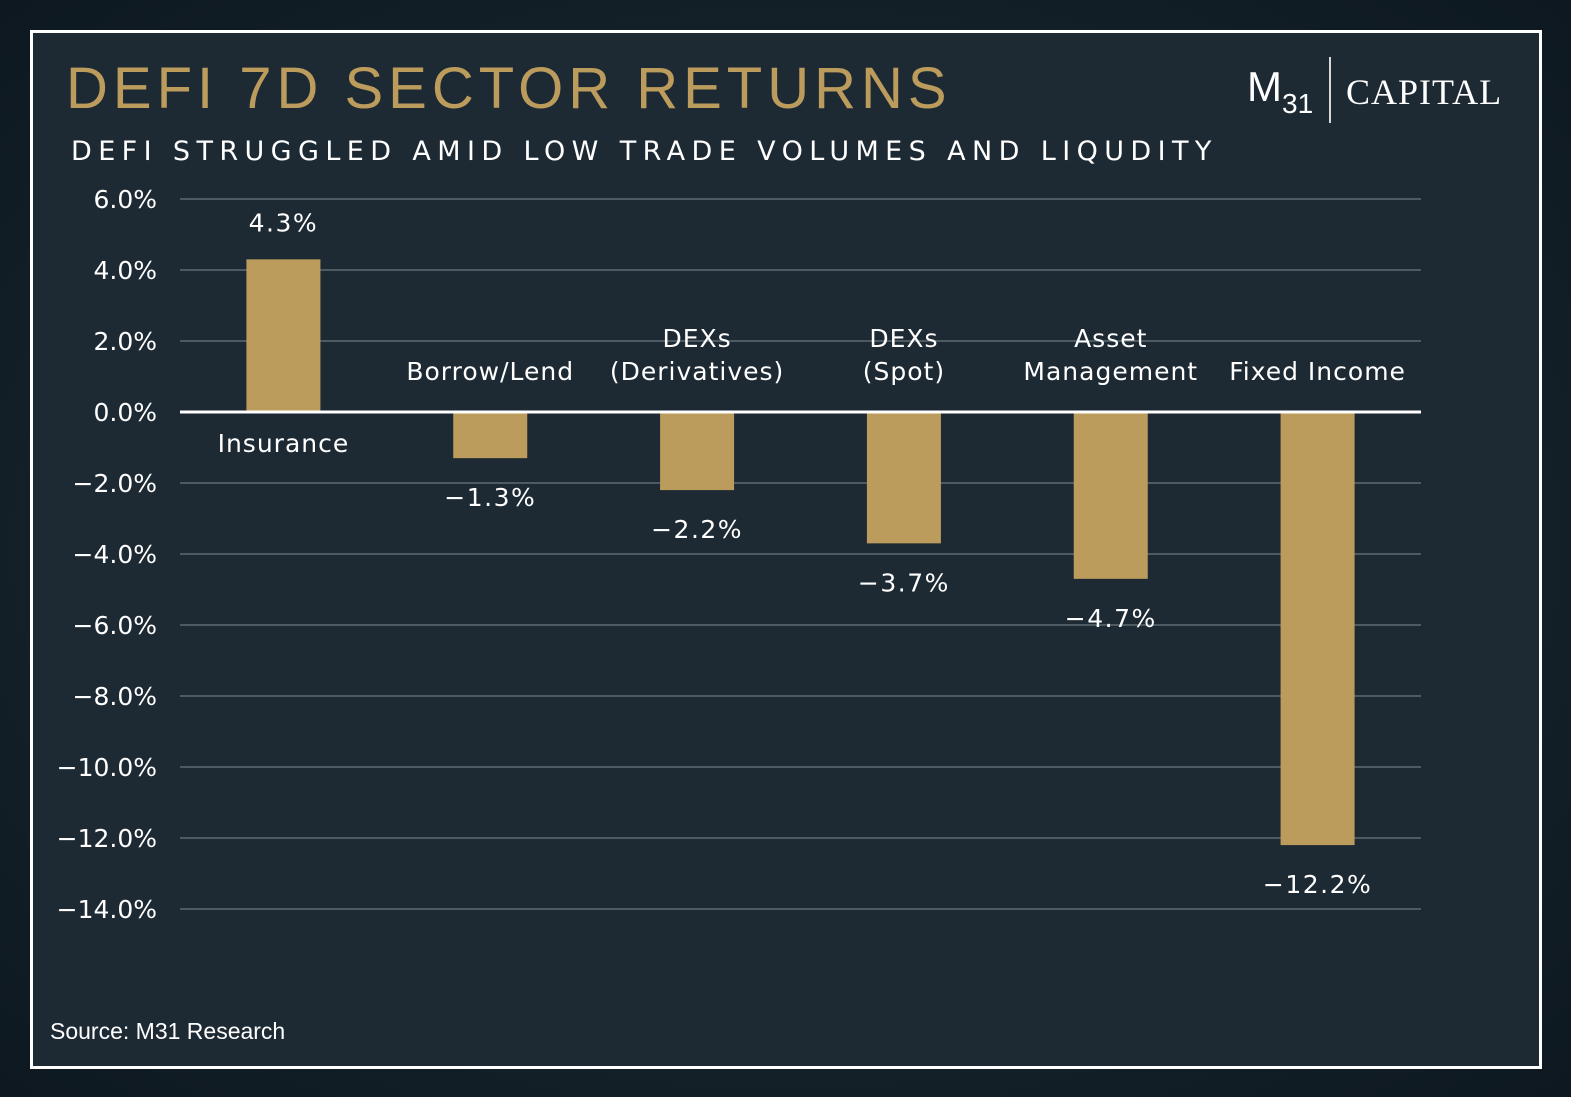 Image resolution: width=1571 pixels, height=1097 pixels. What do you see at coordinates (115, 625) in the screenshot?
I see `y-tick-label: −6.0%` at bounding box center [115, 625].